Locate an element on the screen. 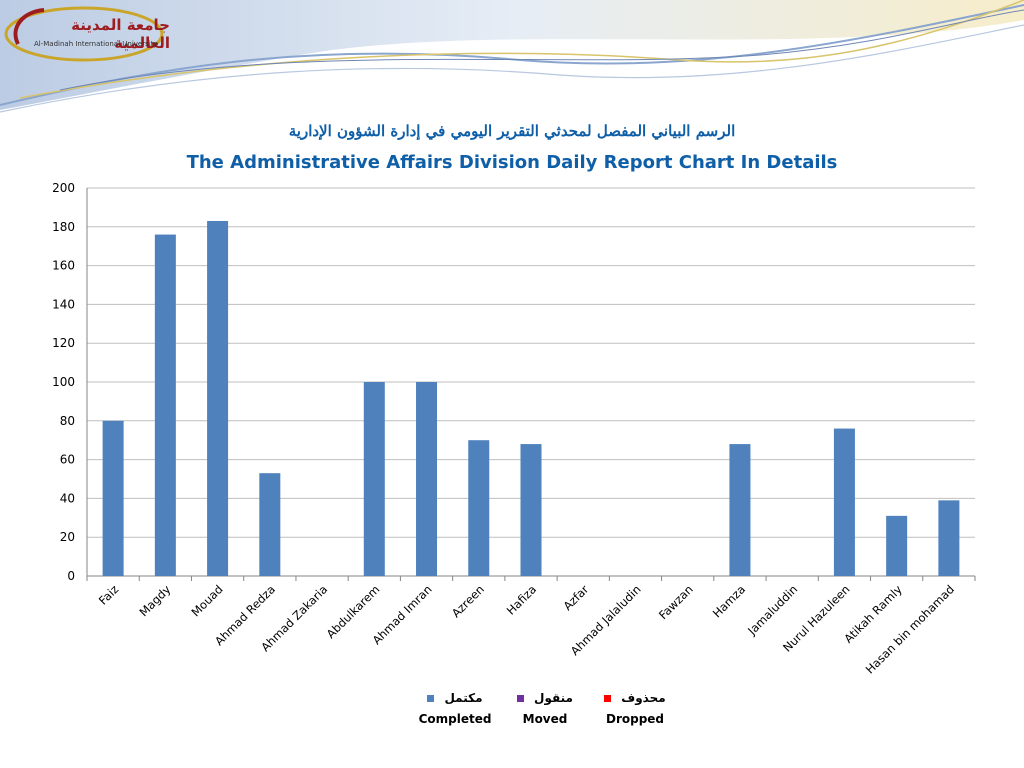  bar-ahmad-redza is located at coordinates (270, 524).